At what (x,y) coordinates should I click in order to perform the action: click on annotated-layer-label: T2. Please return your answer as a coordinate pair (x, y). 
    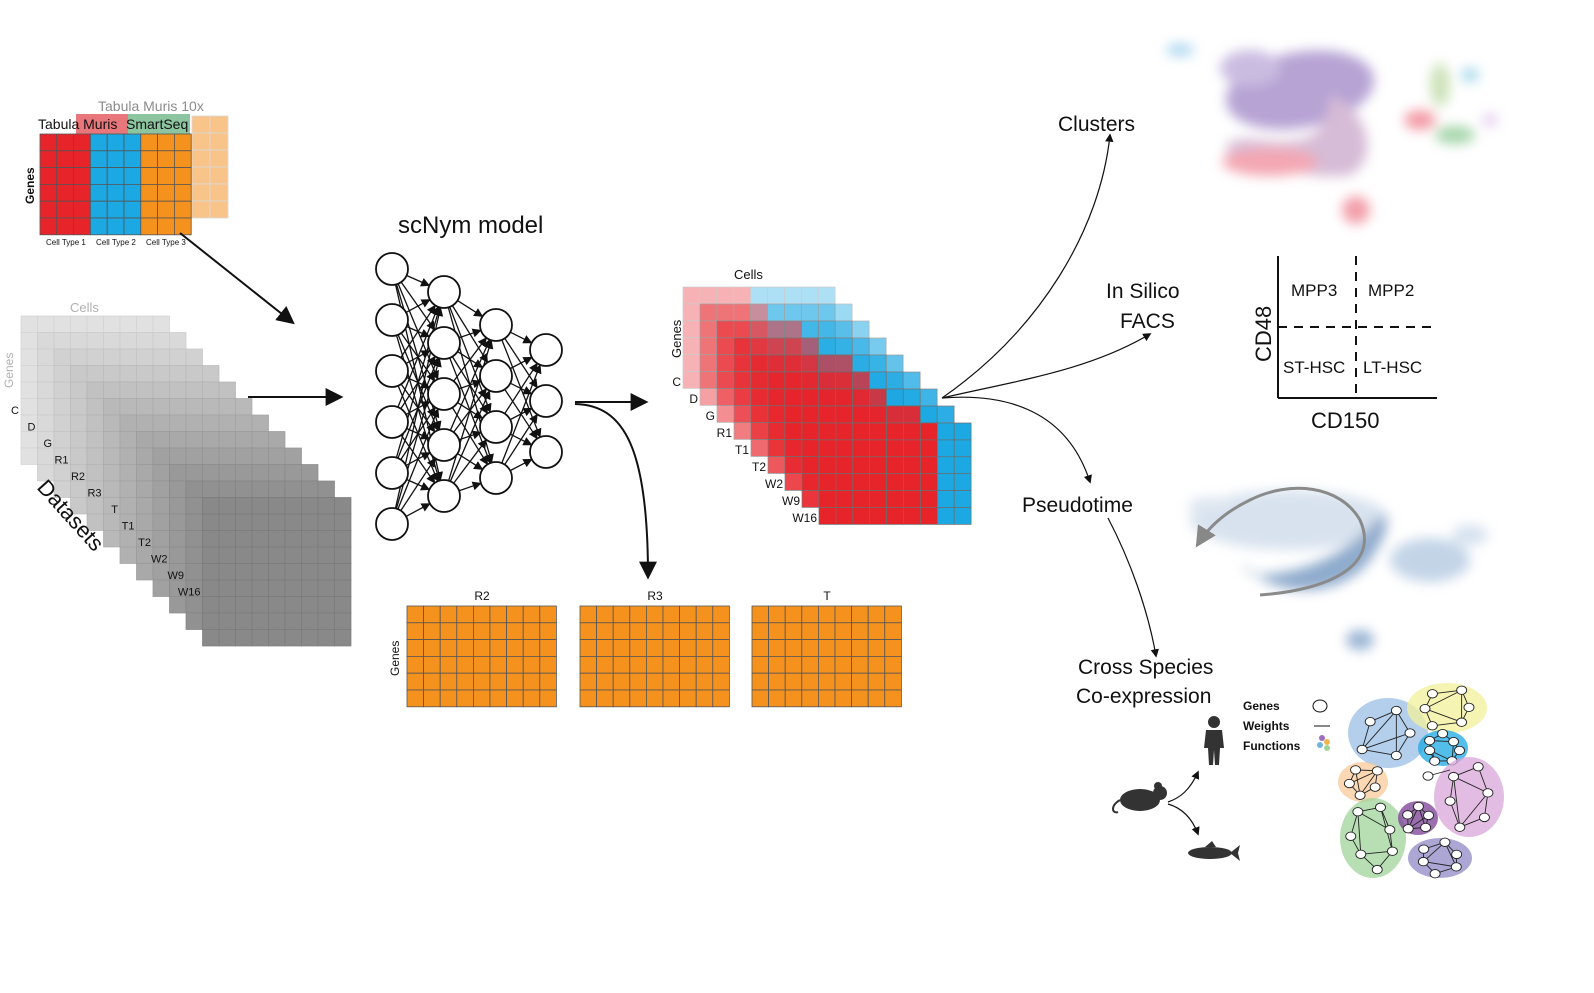
    Looking at the image, I should click on (759, 467).